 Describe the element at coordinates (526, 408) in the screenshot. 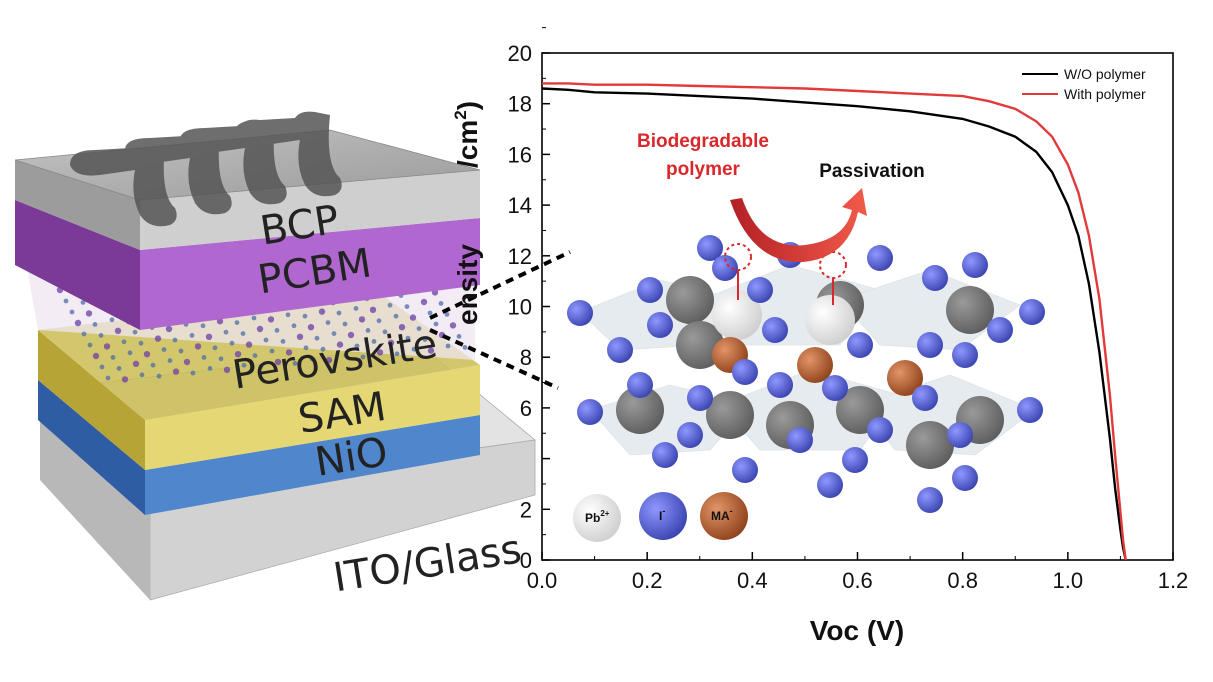

I see `y-tick-label: 6` at that location.